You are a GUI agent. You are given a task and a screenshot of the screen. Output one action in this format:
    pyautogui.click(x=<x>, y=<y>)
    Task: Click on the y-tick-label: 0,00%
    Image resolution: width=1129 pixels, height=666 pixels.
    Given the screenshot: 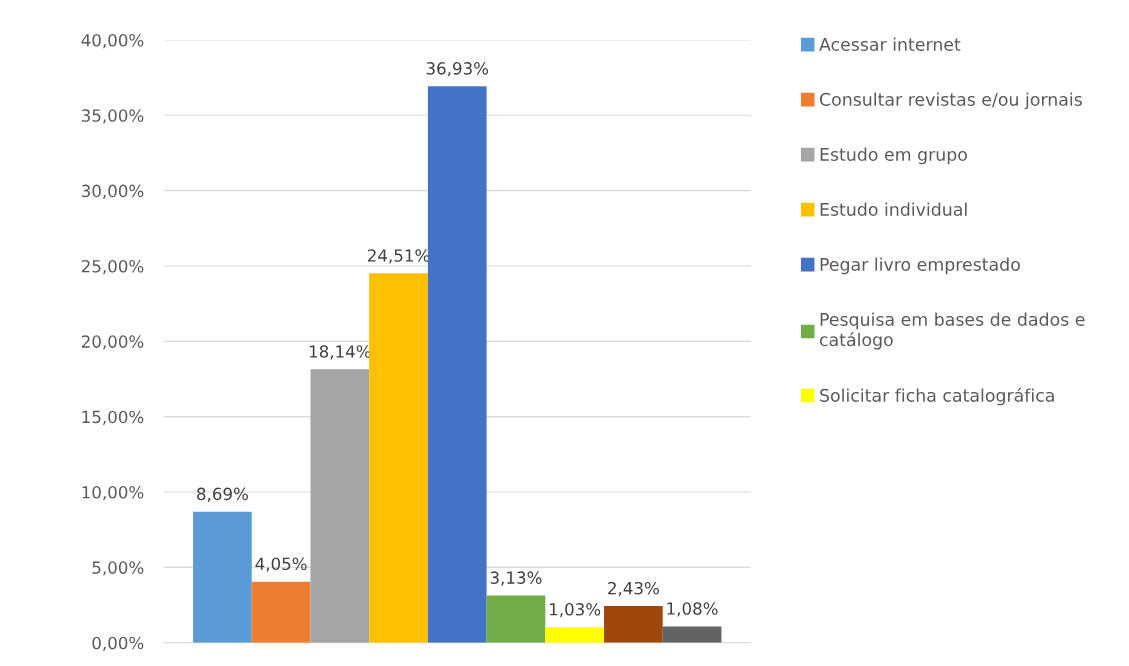 What is the action you would take?
    pyautogui.click(x=118, y=643)
    